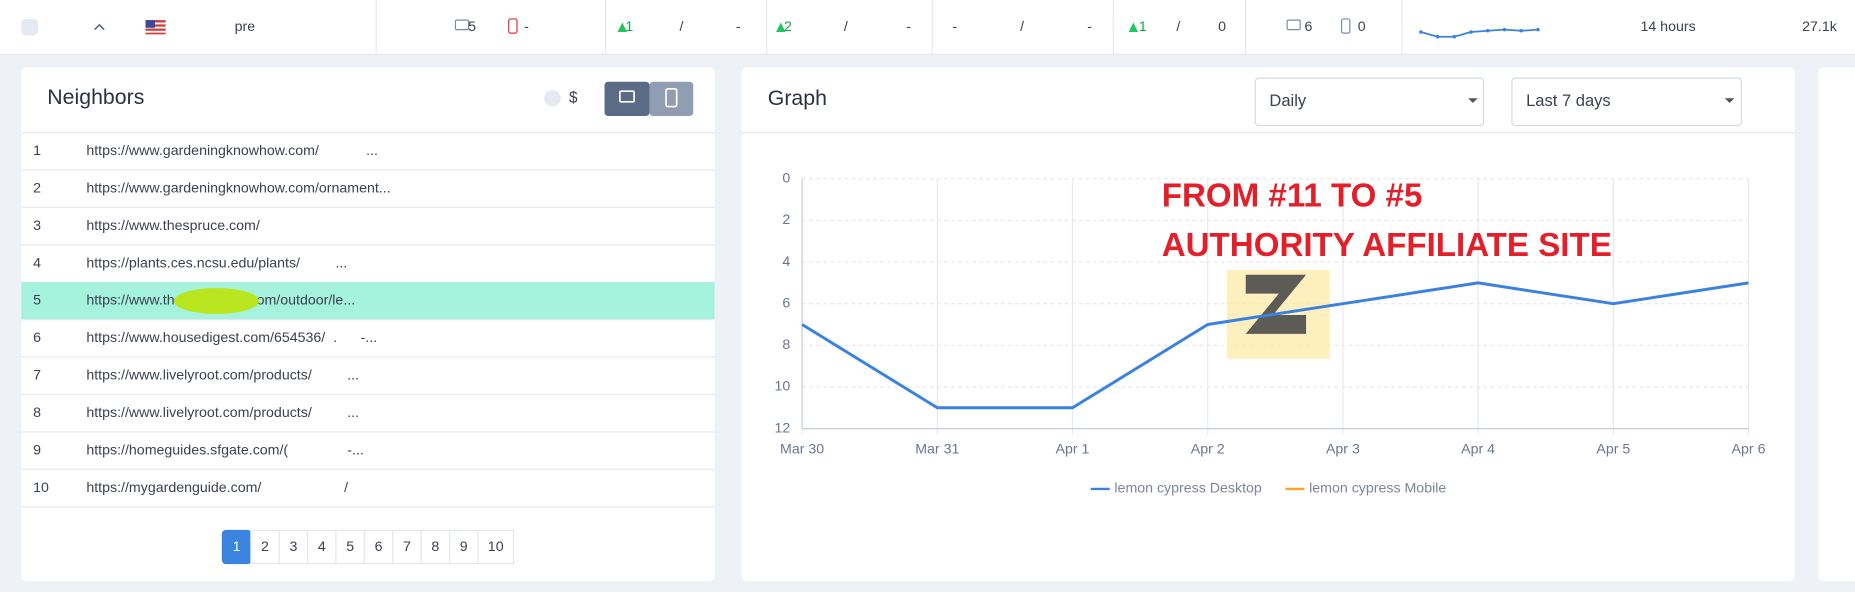  What do you see at coordinates (1627, 102) in the screenshot?
I see `range-select` at bounding box center [1627, 102].